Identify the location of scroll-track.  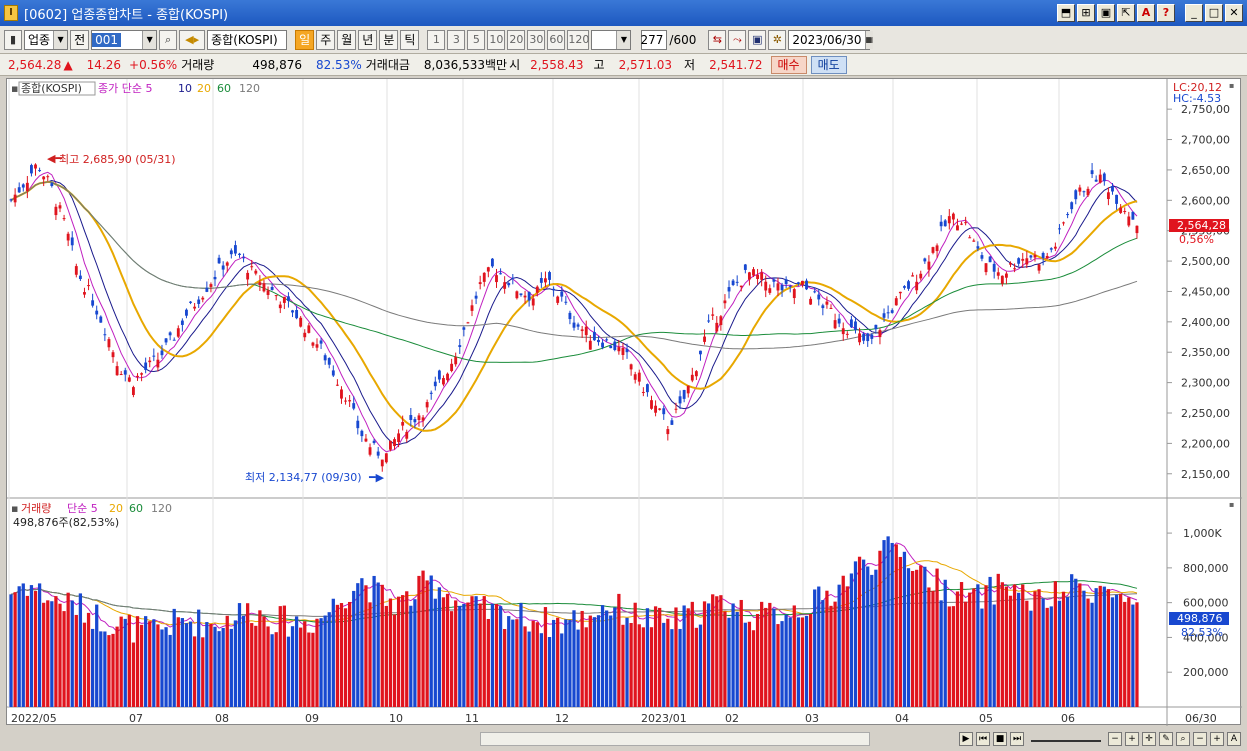
(675, 739).